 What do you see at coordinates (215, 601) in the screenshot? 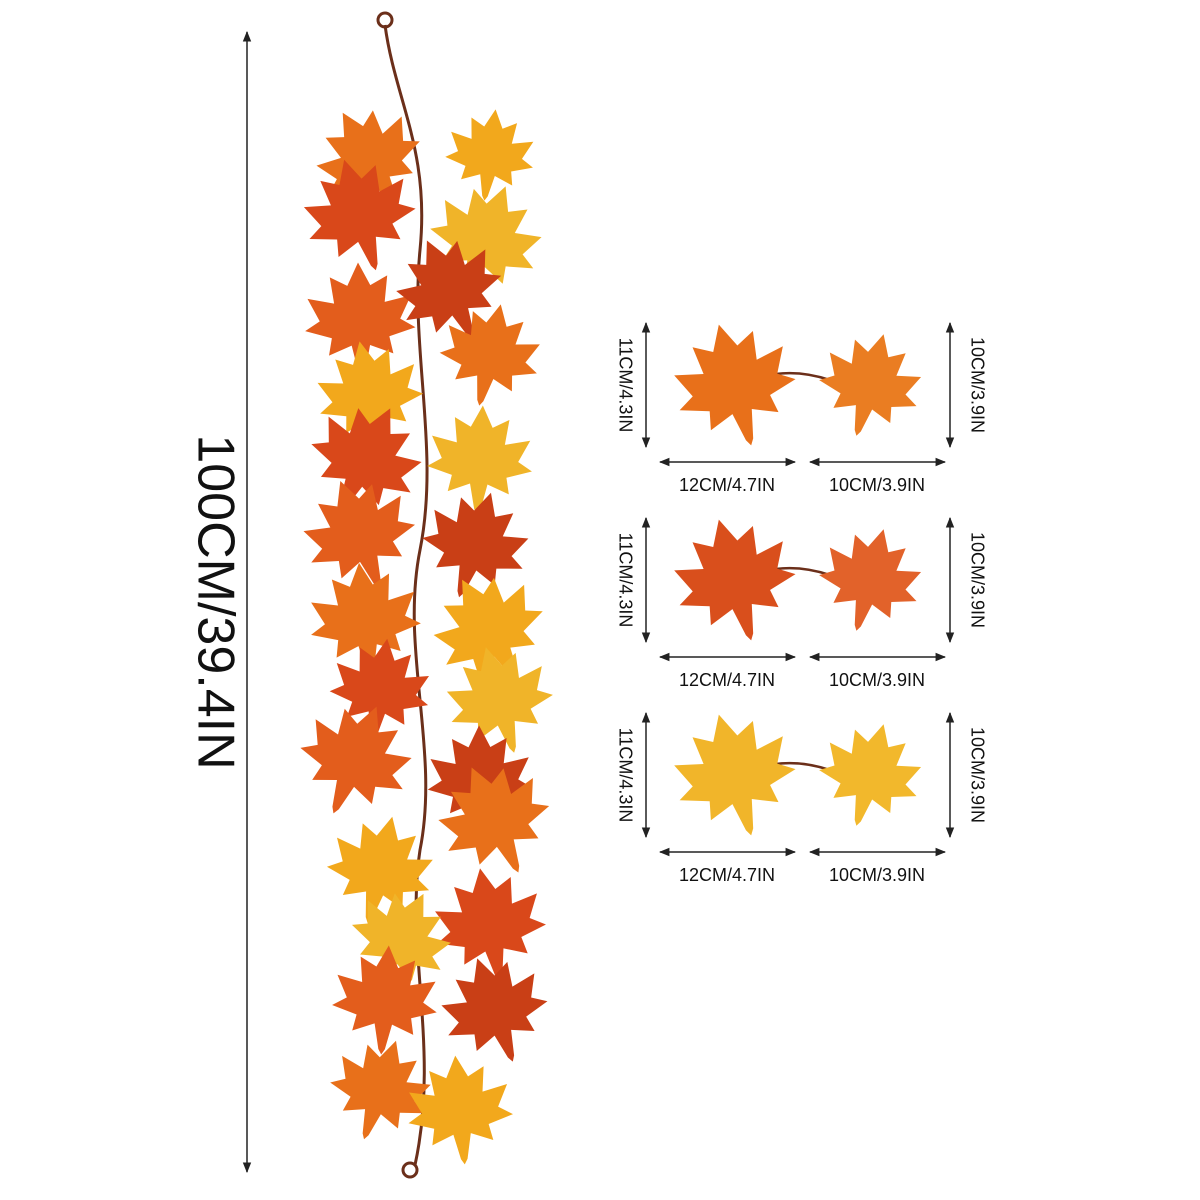
I see `total-length-label: 100CM/39.4IN` at bounding box center [215, 601].